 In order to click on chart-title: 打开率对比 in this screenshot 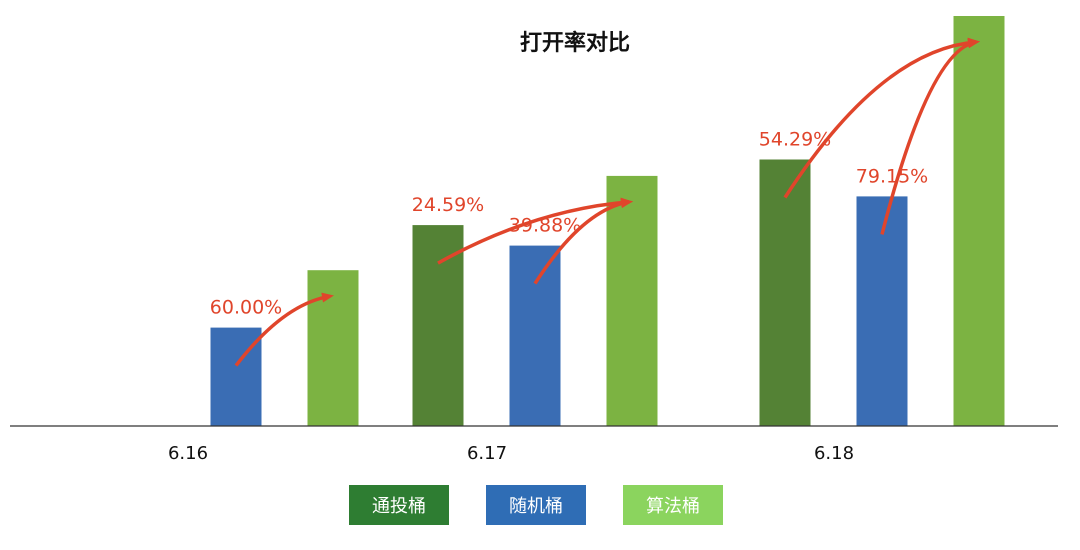, I will do `click(575, 43)`.